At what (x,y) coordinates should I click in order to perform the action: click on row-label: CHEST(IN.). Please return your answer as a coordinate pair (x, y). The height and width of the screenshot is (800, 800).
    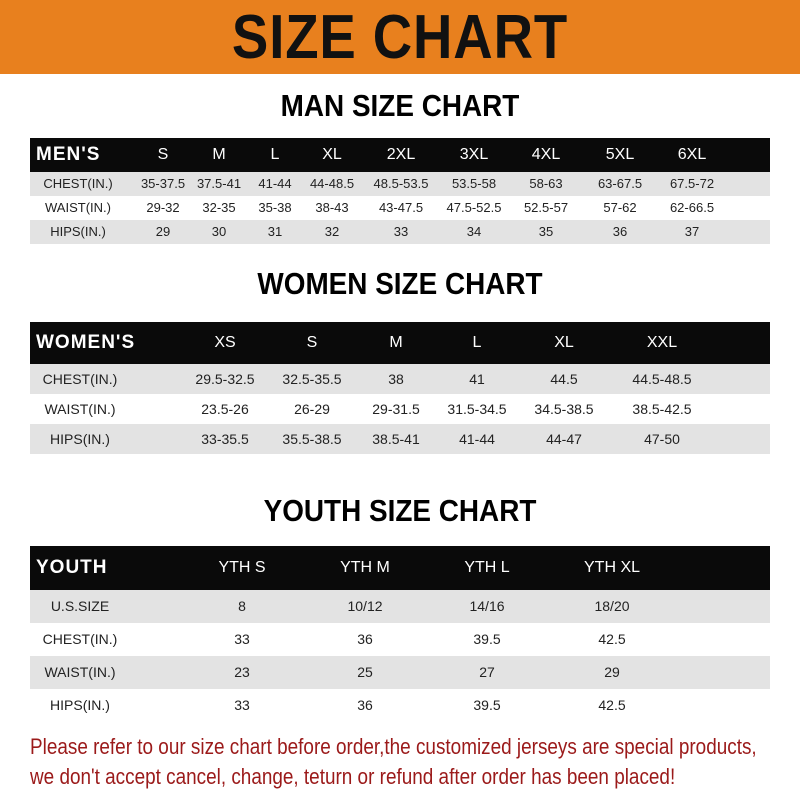
    Looking at the image, I should click on (78, 183).